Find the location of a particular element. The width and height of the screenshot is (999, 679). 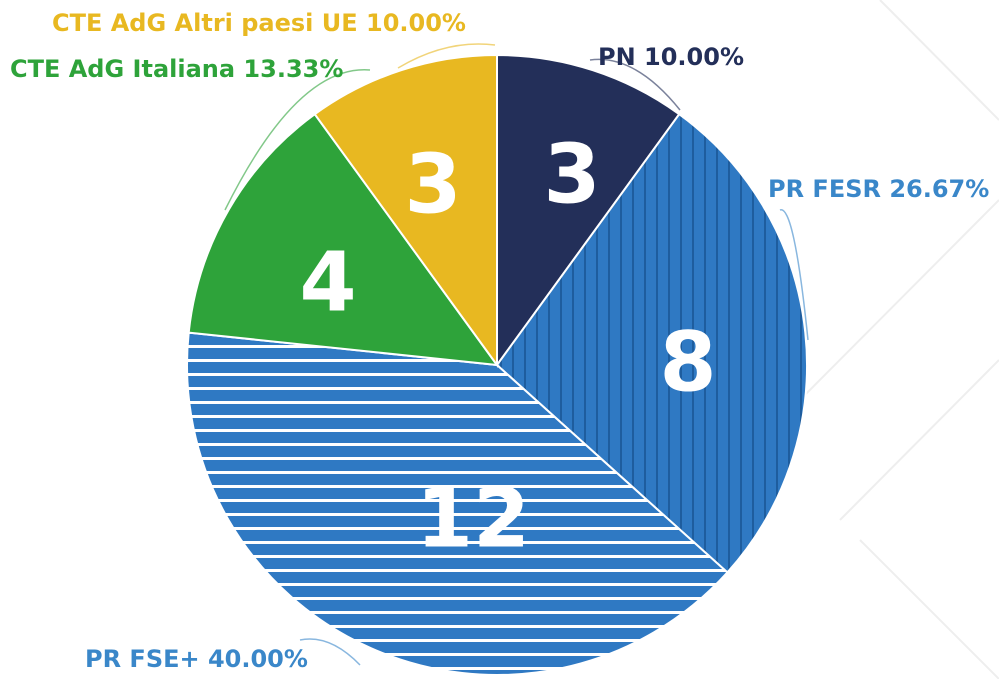

slice-category-label: PR FSE+ 40.00% is located at coordinates (196, 659).